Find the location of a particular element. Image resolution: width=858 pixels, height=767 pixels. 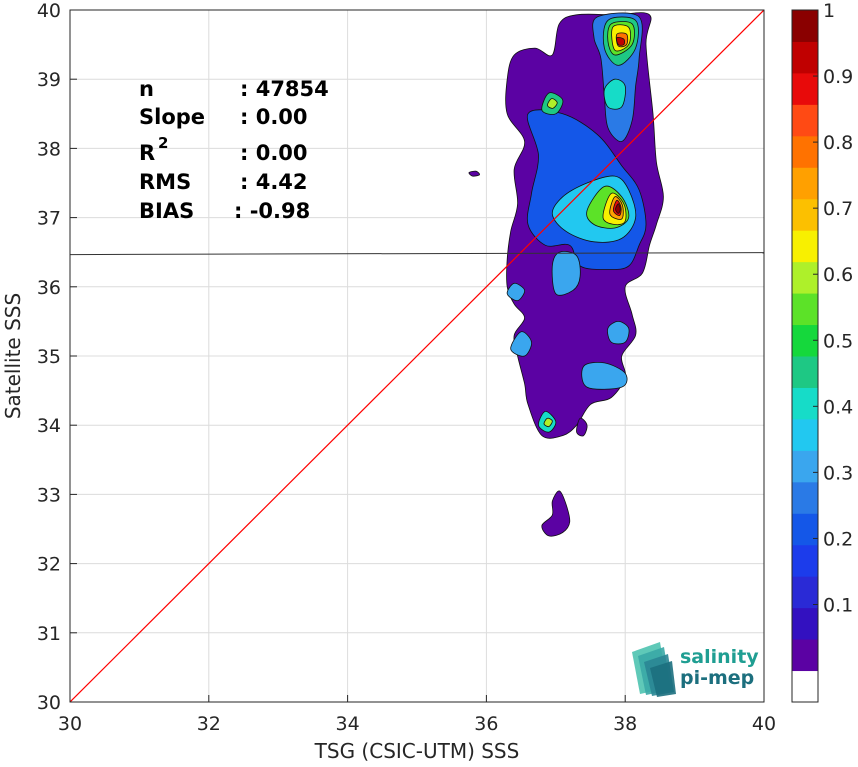

colorbar-tick-label: 1 is located at coordinates (829, 11).